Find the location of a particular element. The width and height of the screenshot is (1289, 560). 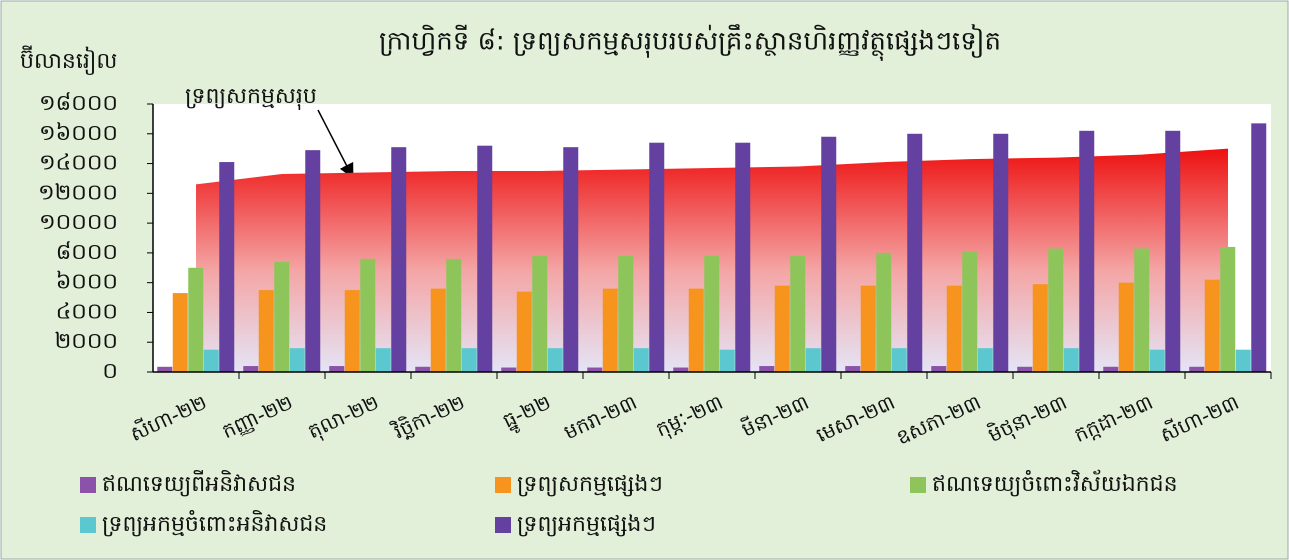

y-tick-label: ១៦០០០ is located at coordinates (78, 133).